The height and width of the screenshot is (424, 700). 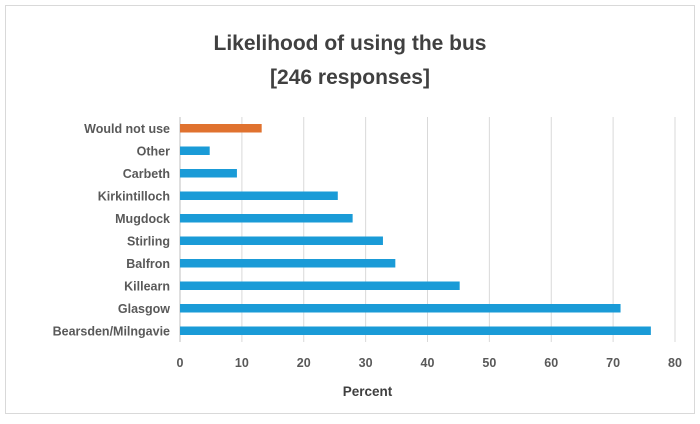 I want to click on x-tick-label: 10, so click(x=242, y=363).